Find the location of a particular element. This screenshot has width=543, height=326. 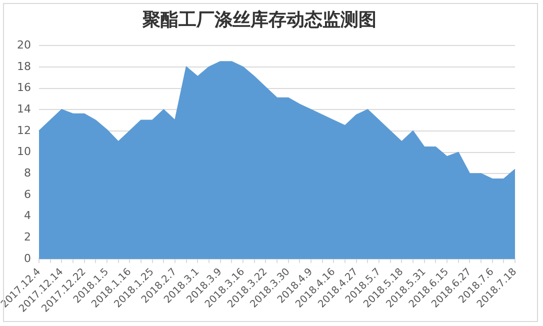

y-tick-label: 12 is located at coordinates (23, 130).